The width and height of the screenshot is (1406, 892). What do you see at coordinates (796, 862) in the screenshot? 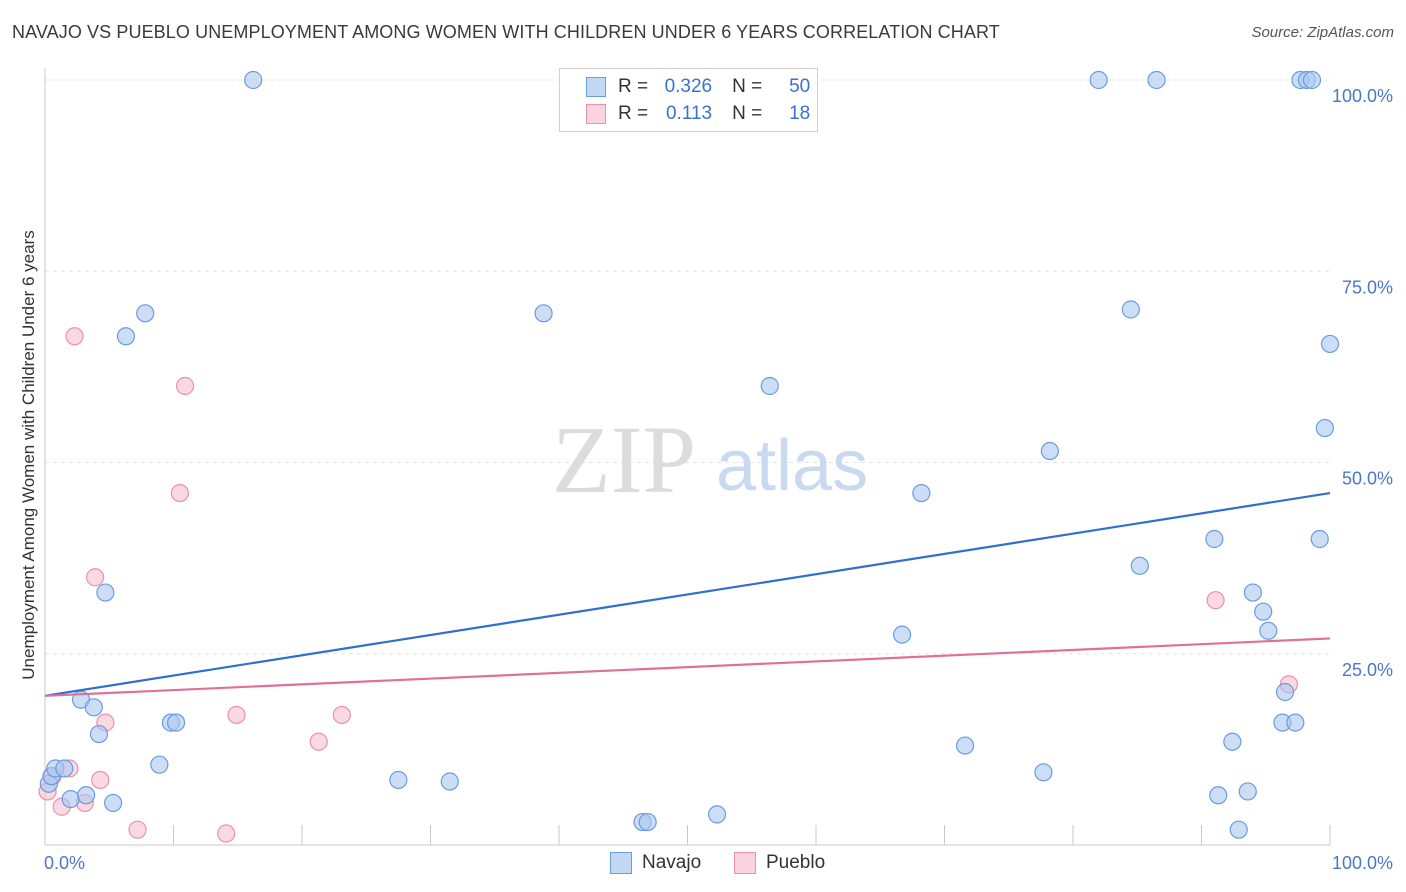
I see `pueblo-legend-label: Pueblo` at bounding box center [796, 862].